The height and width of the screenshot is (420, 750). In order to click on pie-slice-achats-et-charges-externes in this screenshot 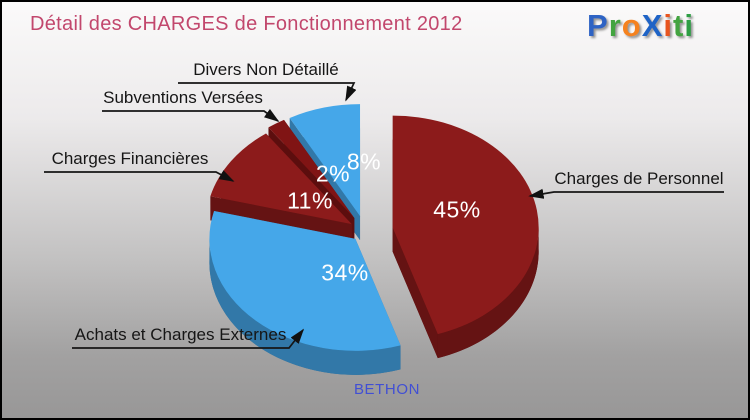, I will do `click(305, 292)`.